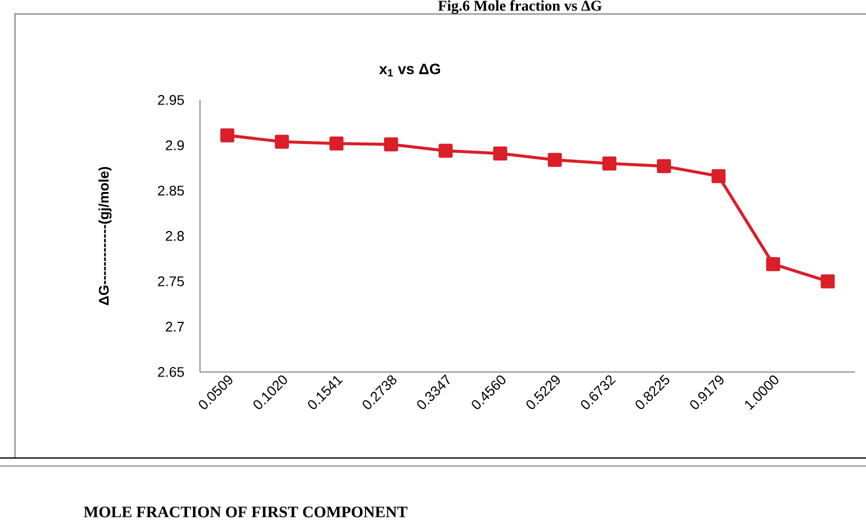  What do you see at coordinates (171, 281) in the screenshot?
I see `y-tick-label: 2.75` at bounding box center [171, 281].